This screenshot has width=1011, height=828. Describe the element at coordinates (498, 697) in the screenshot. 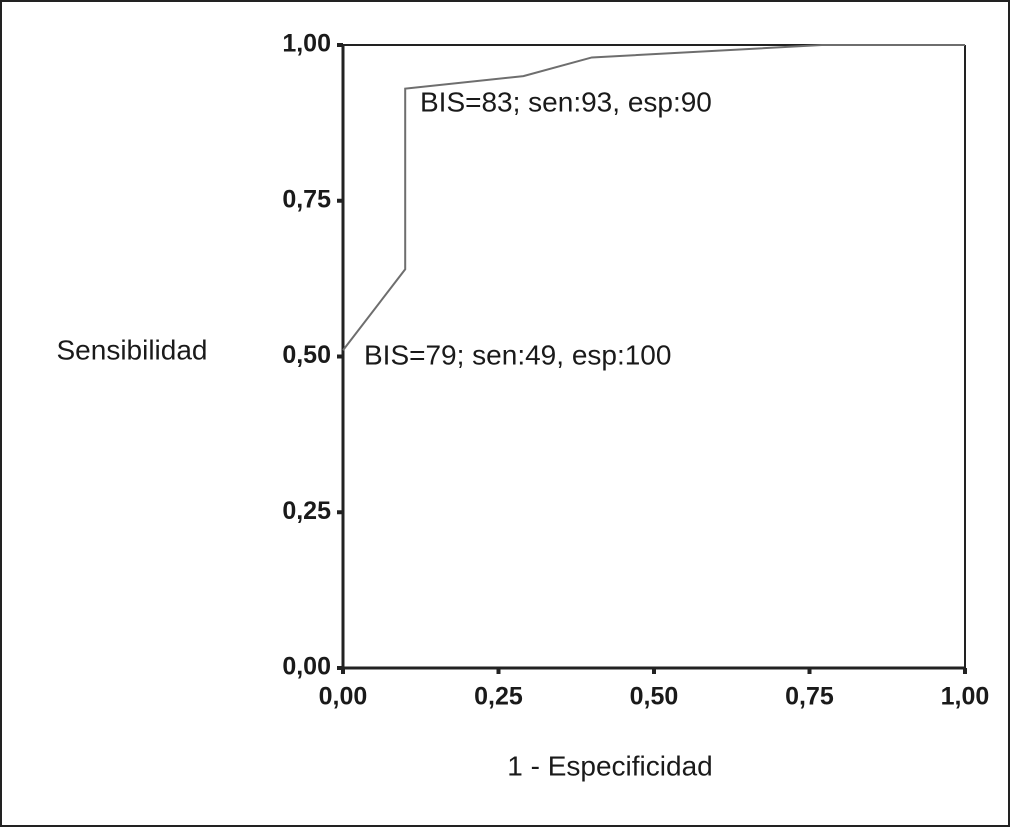

I see `x-tick-label: 0,25` at that location.